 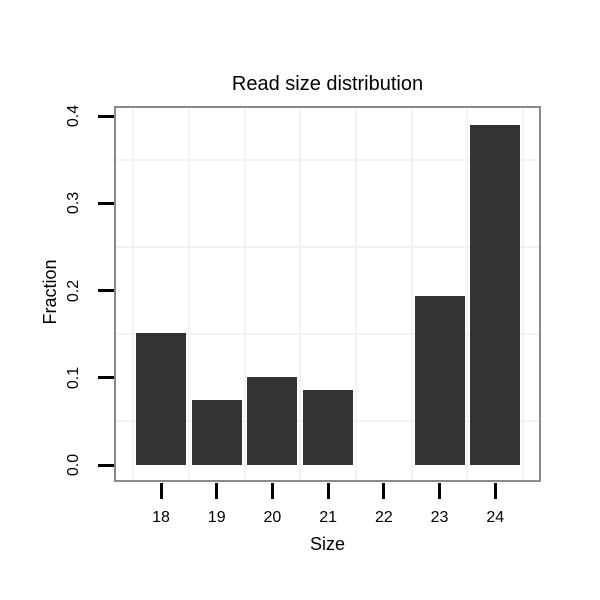 I want to click on x-tick-label-21: 21, so click(x=328, y=517).